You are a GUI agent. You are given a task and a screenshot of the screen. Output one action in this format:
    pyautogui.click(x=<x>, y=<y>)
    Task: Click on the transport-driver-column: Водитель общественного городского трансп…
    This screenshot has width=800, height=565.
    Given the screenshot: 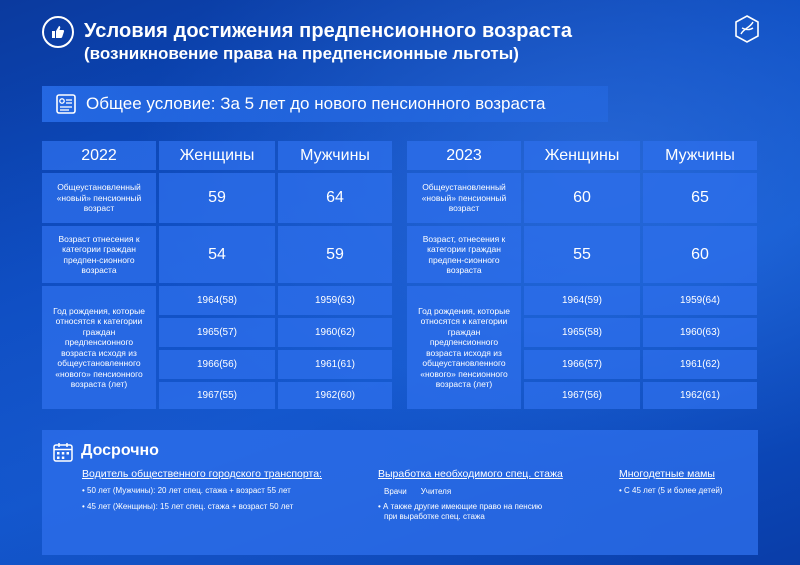 What is the action you would take?
    pyautogui.click(x=202, y=490)
    